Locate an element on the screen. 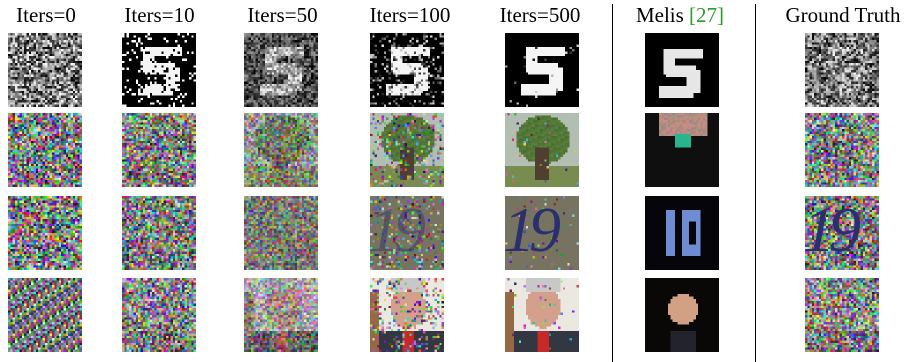 The height and width of the screenshot is (362, 920). image-house-number-iters-100: 19 is located at coordinates (407, 233).